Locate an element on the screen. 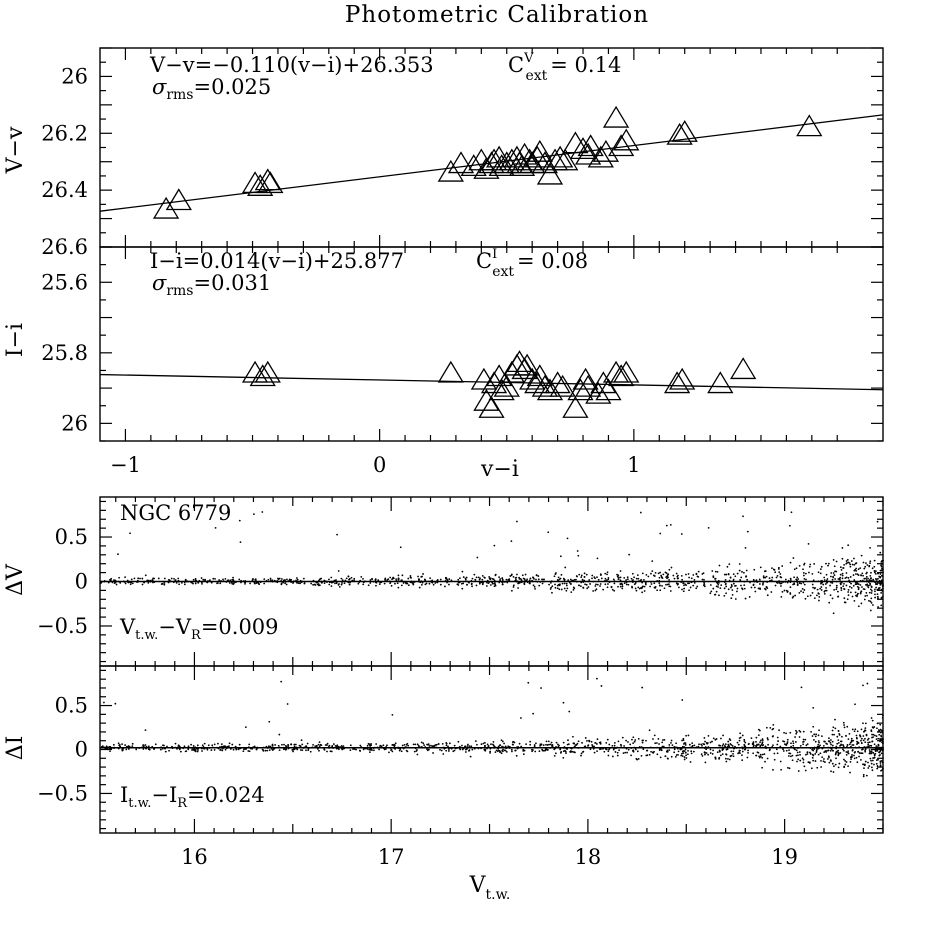 Image resolution: width=933 pixels, height=933 pixels. vtw-x-tick-label: 18 is located at coordinates (588, 857).